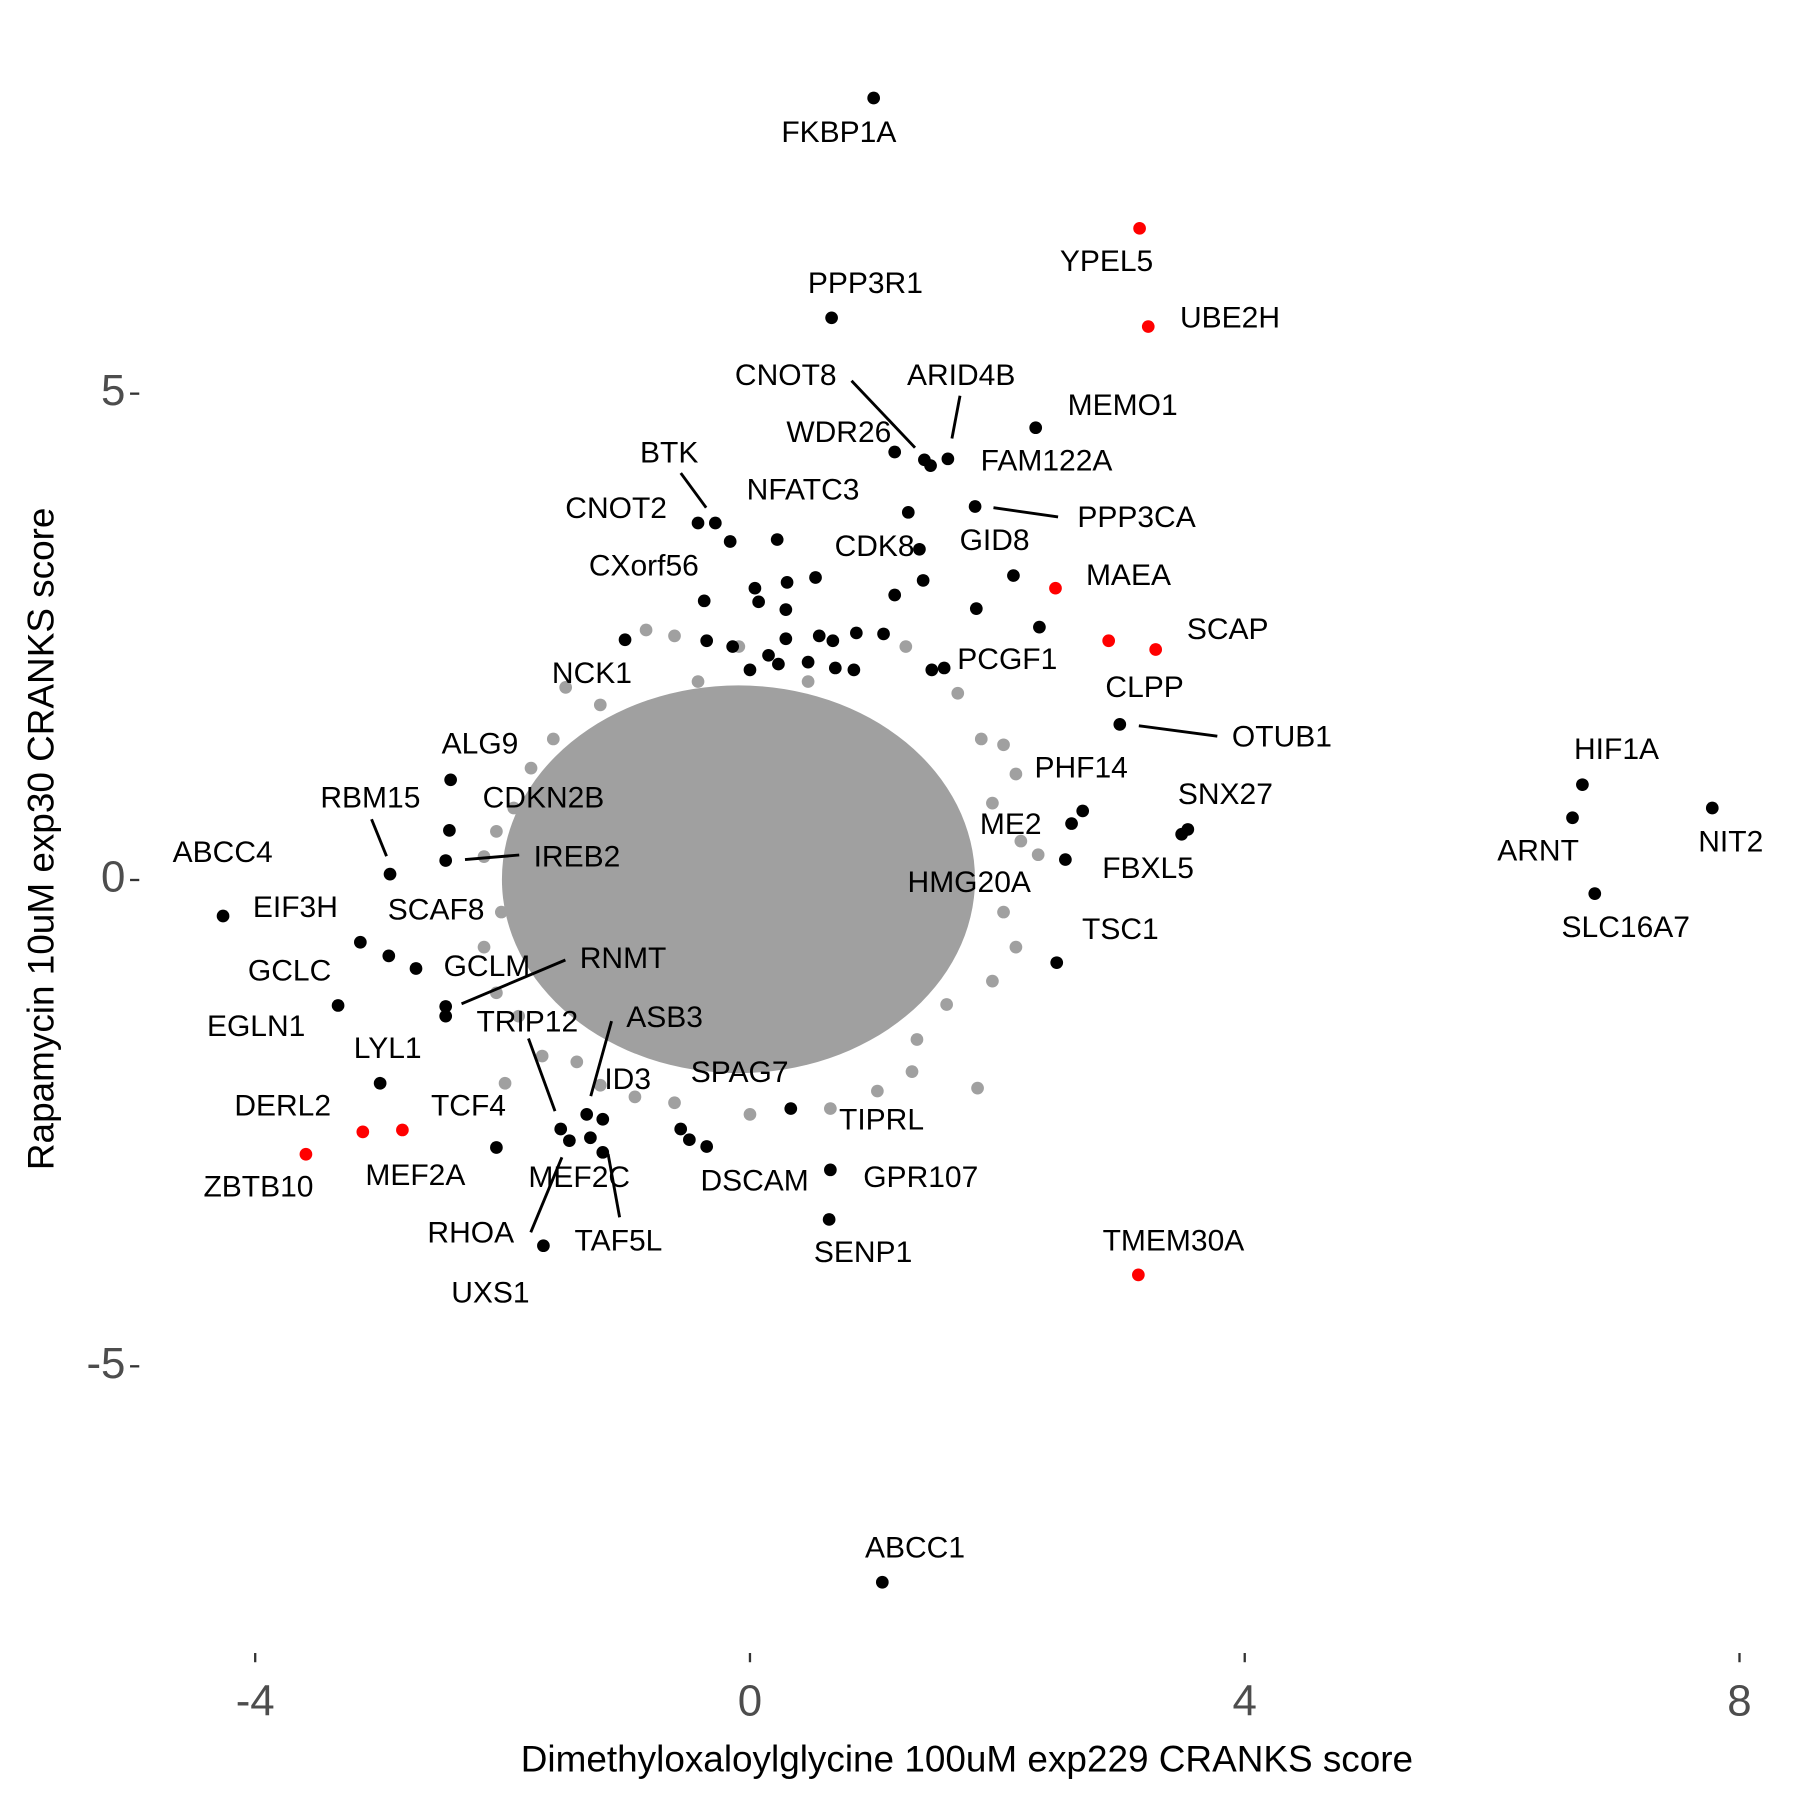  Describe the element at coordinates (1144, 687) in the screenshot. I see `point-label: CLPP` at that location.